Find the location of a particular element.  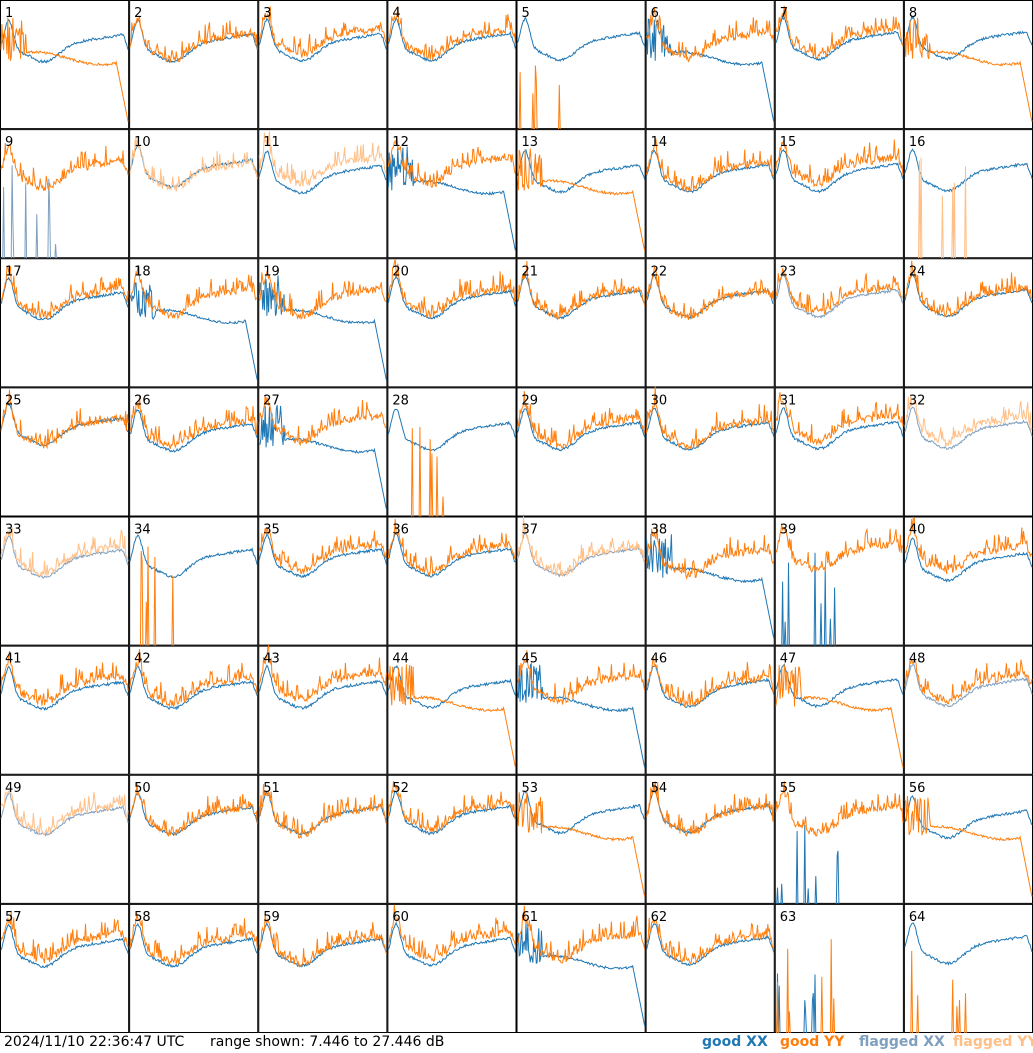

panel-label: 7 is located at coordinates (784, 13).